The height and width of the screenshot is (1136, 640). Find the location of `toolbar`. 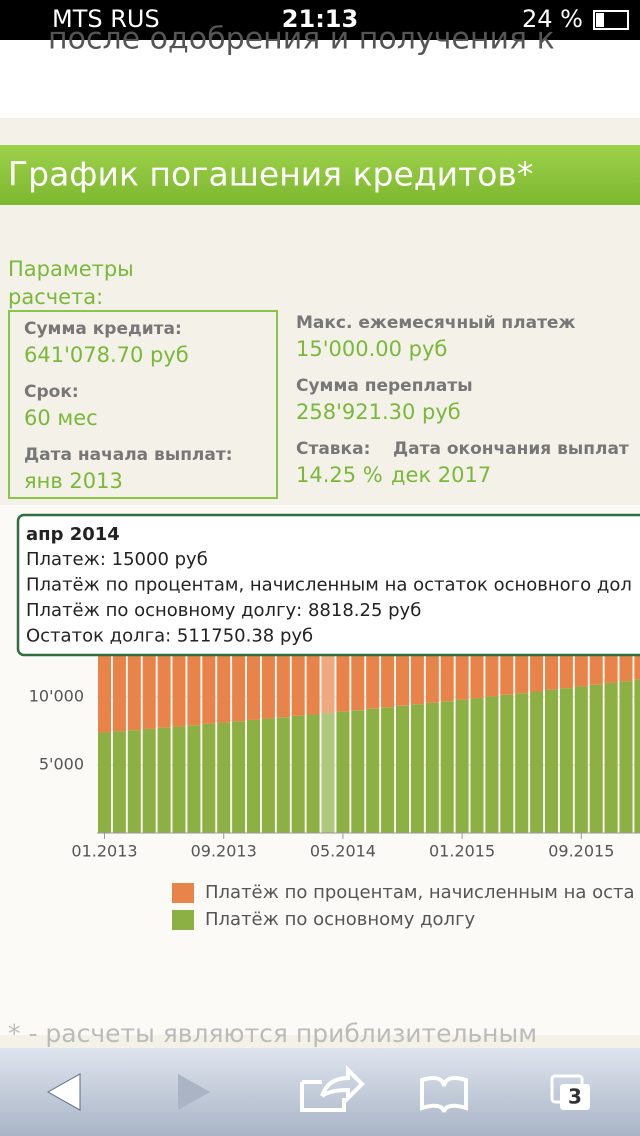

toolbar is located at coordinates (320, 1092).